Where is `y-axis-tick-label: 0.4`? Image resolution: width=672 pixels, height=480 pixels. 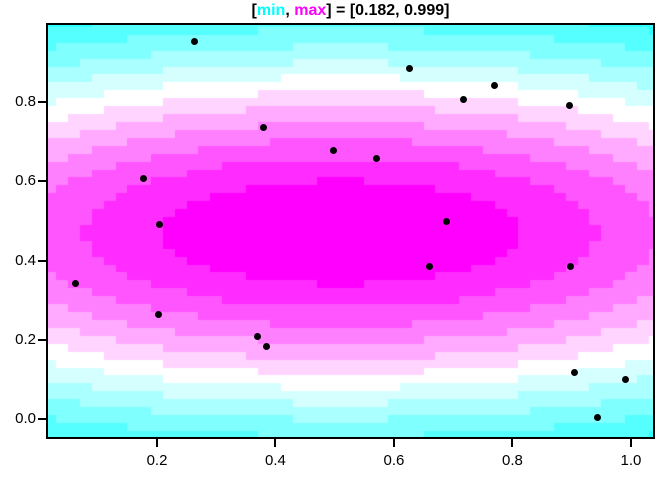 y-axis-tick-label: 0.4 is located at coordinates (25, 260).